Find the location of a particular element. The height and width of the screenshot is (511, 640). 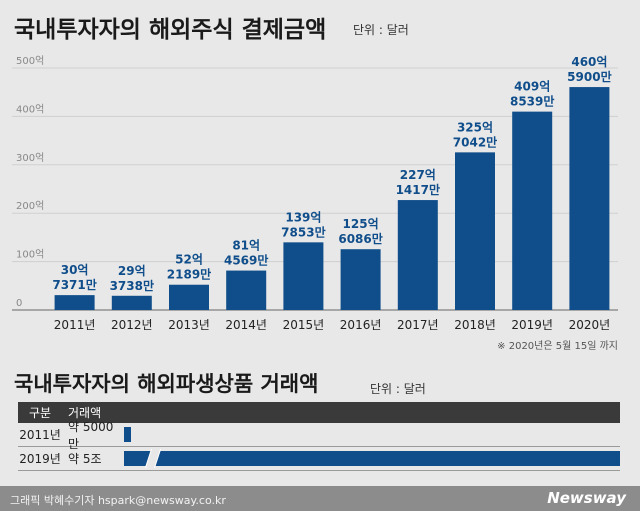

bar-2017년 is located at coordinates (417, 255).